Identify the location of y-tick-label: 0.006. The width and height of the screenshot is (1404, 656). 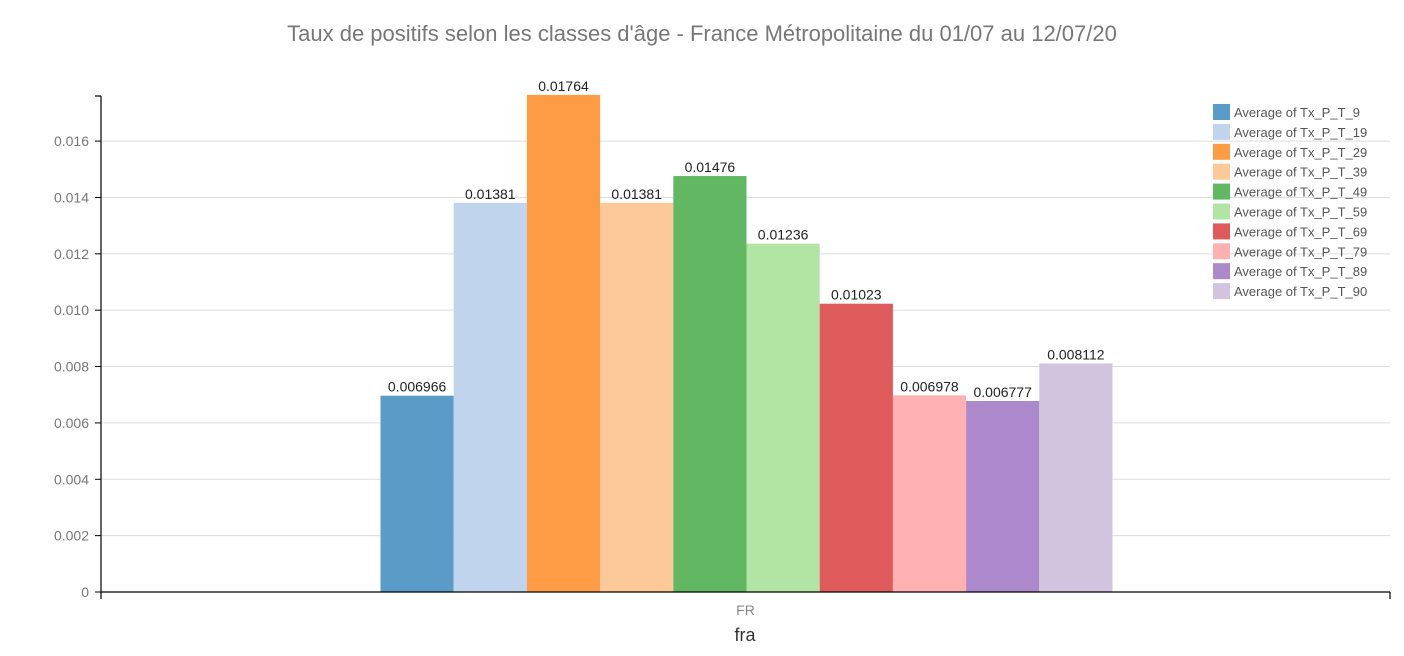
(71, 423).